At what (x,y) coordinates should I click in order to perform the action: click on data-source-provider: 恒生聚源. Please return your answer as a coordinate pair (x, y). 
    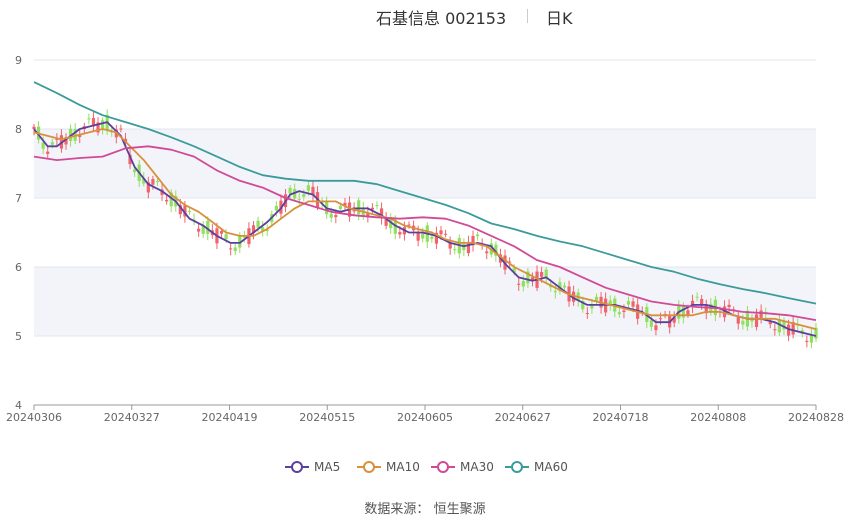
    Looking at the image, I should click on (459, 509).